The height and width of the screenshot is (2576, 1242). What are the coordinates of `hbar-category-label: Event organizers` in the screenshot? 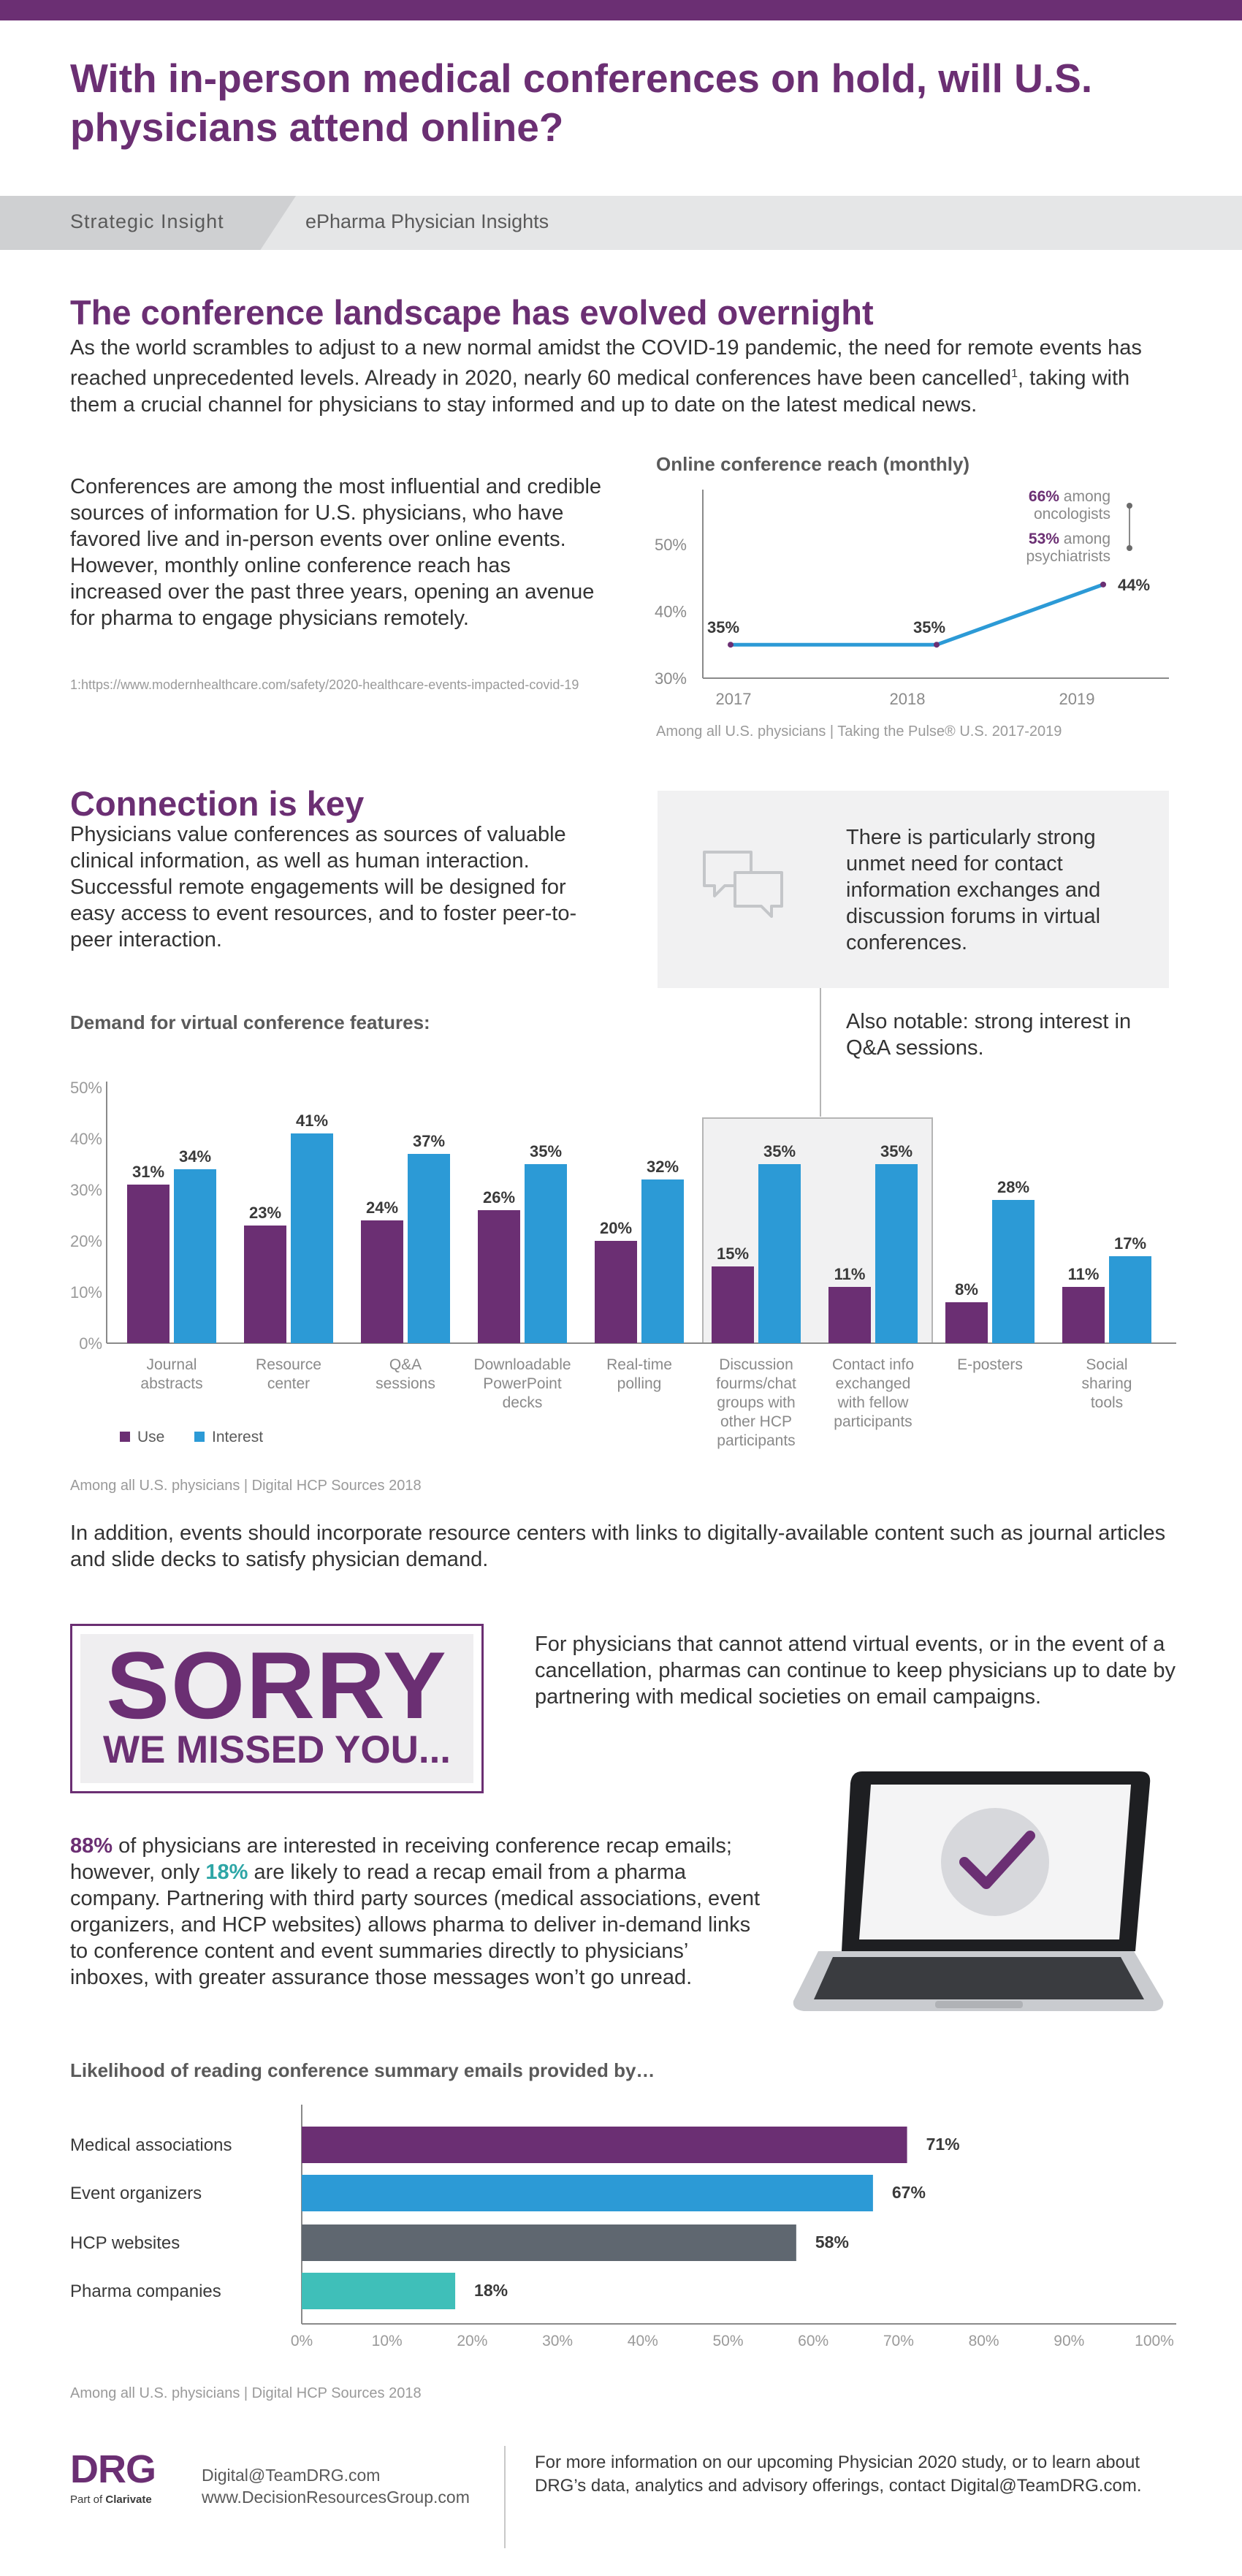 It's located at (136, 2193).